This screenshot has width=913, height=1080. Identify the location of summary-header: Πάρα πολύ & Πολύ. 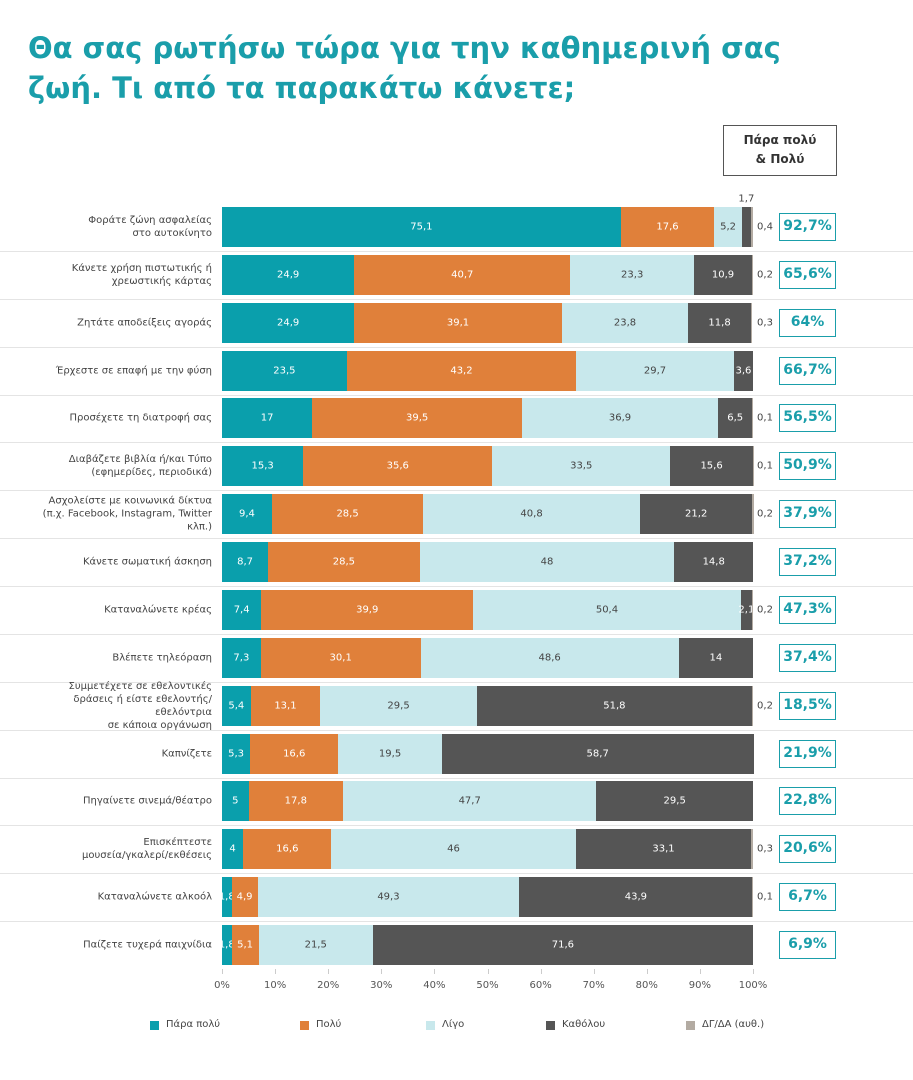
(780, 150).